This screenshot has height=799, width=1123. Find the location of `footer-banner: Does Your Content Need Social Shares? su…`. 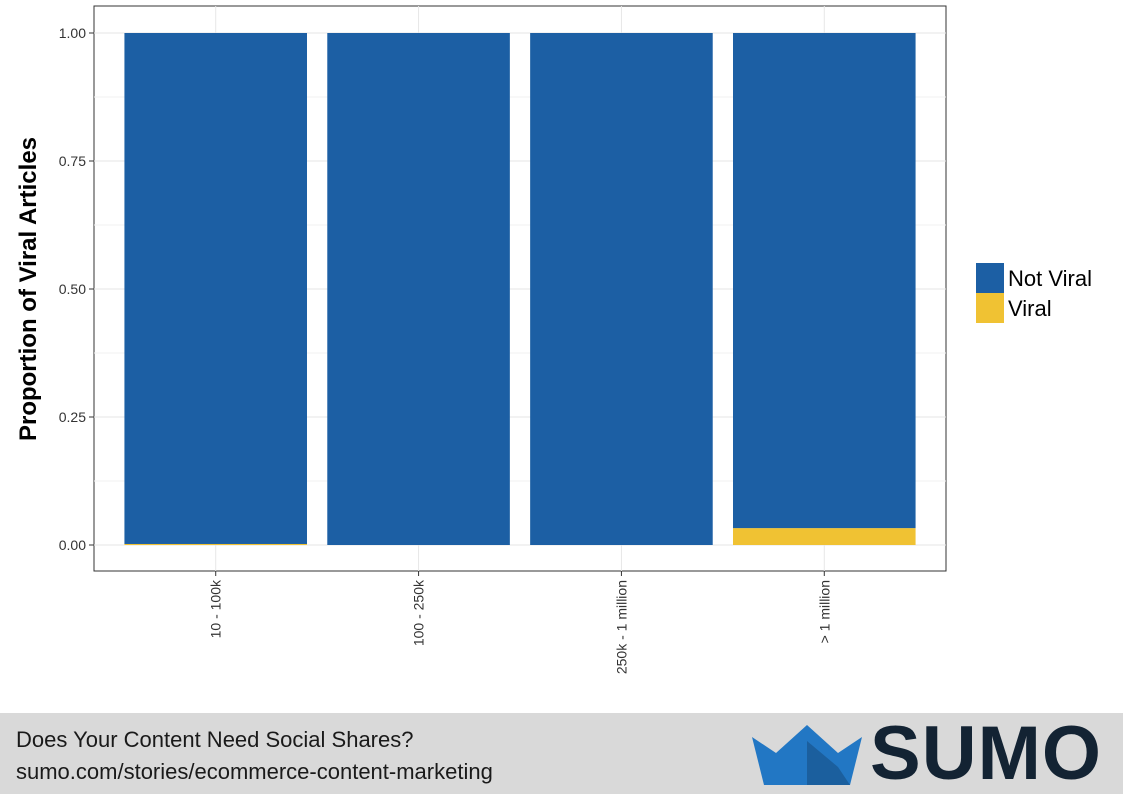

footer-banner: Does Your Content Need Social Shares? su… is located at coordinates (561, 753).